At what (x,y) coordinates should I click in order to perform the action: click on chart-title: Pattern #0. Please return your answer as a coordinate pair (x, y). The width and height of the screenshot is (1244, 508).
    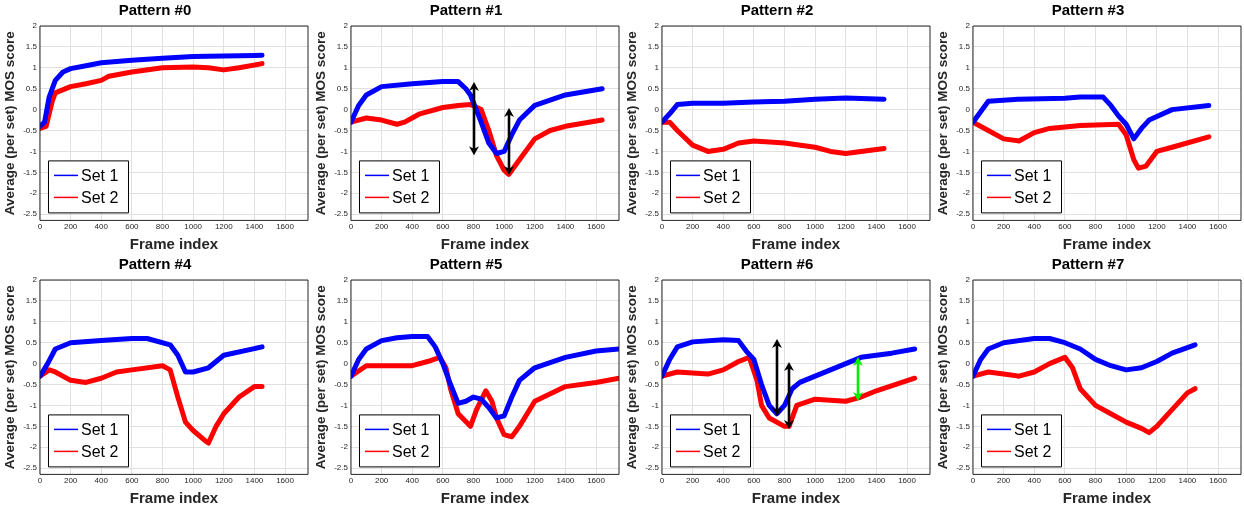
    Looking at the image, I should click on (155, 10).